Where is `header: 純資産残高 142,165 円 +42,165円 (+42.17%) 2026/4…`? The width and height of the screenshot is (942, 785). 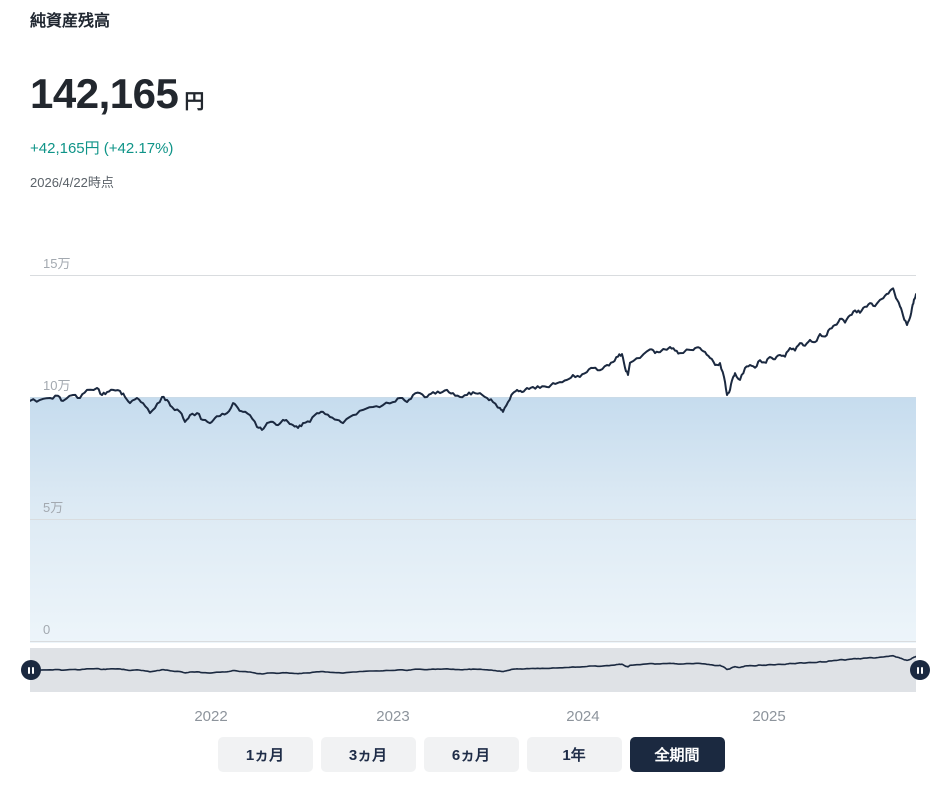 header: 純資産残高 142,165 円 +42,165円 (+42.17%) 2026/4… is located at coordinates (117, 101).